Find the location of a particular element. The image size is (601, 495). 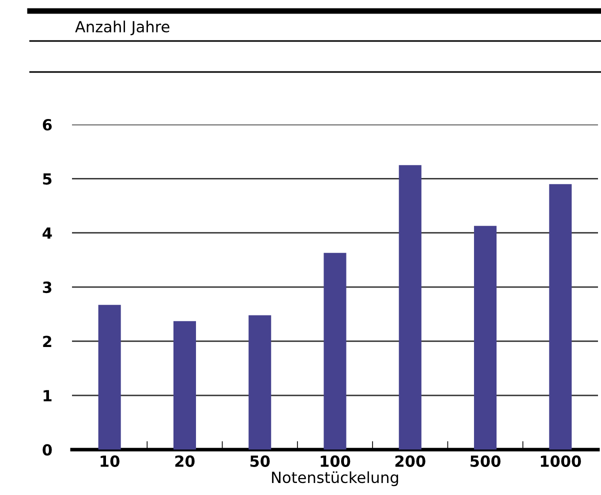

y-tick-label: 5 is located at coordinates (47, 179).